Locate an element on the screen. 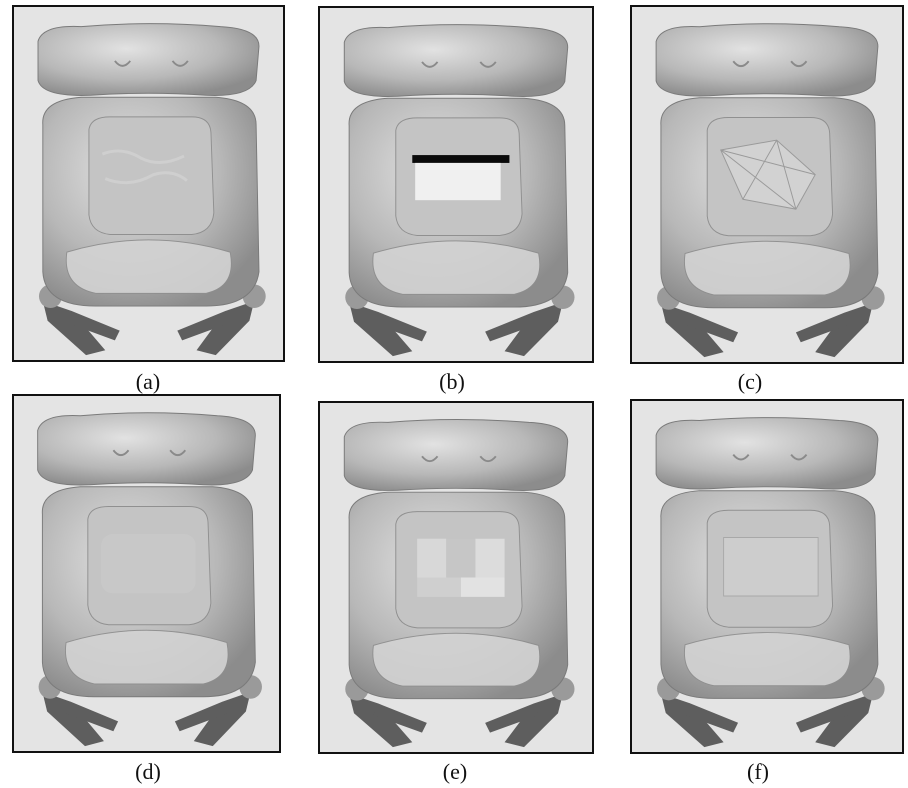 The width and height of the screenshot is (908, 788). smooth-fill is located at coordinates (148, 564).